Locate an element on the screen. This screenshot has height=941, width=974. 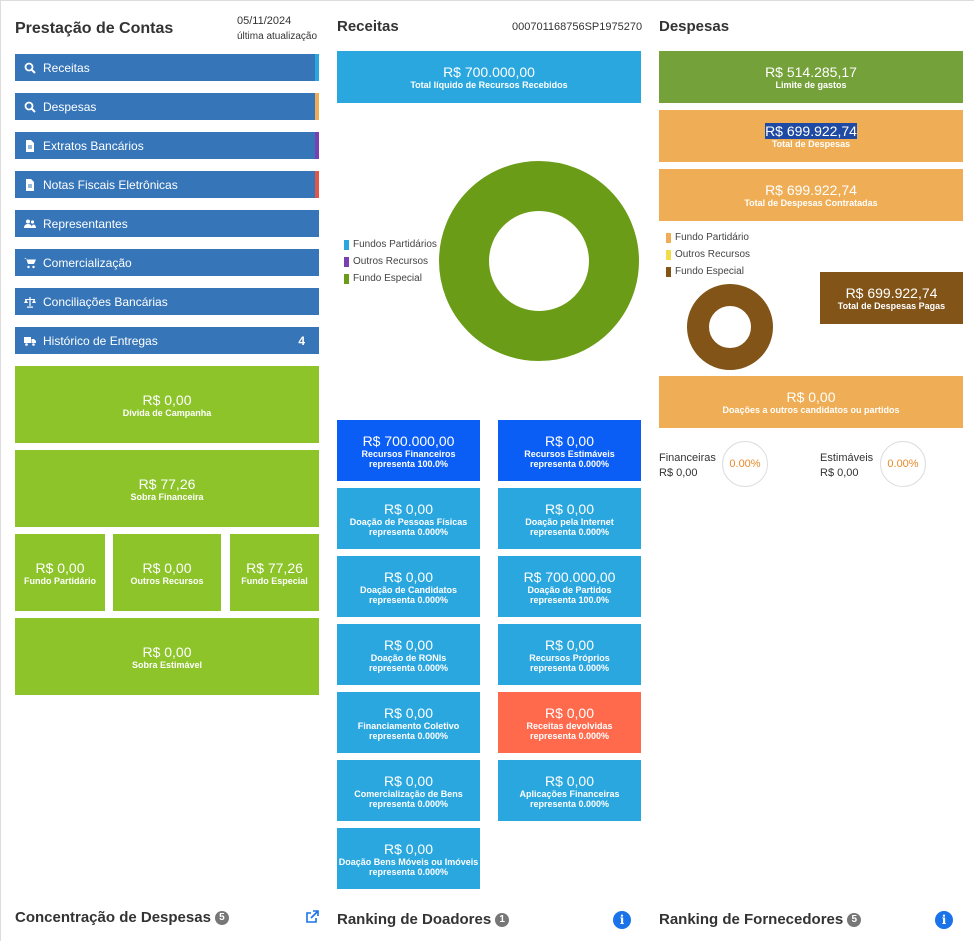
nav-item-notas-fiscais-eletr-nicas: Notas Fiscais Eletrônicas is located at coordinates (167, 184).